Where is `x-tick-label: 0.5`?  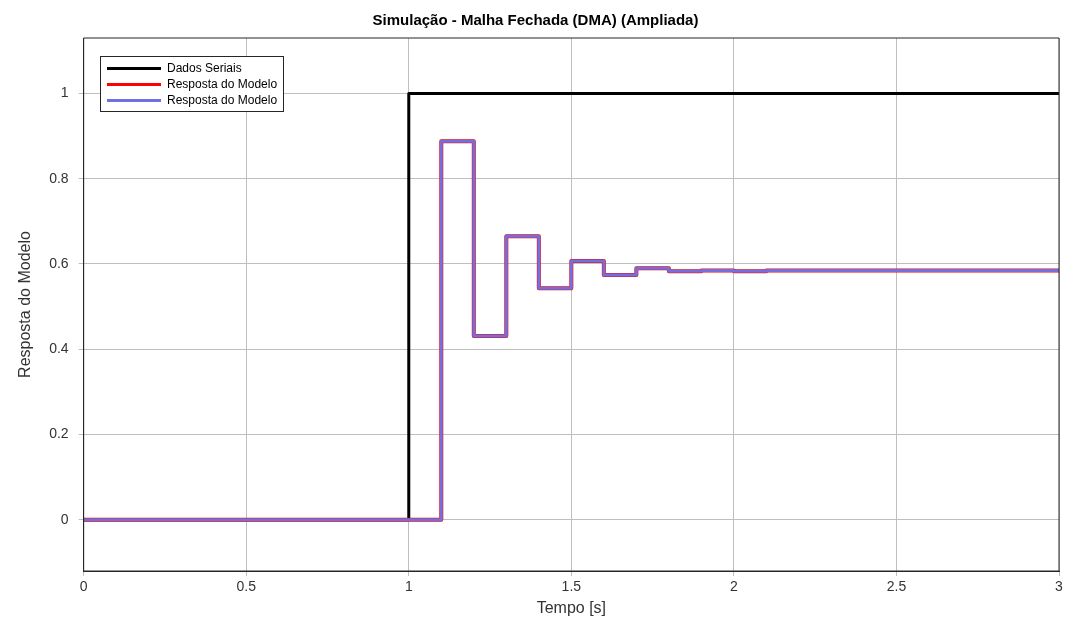
x-tick-label: 0.5 is located at coordinates (246, 586).